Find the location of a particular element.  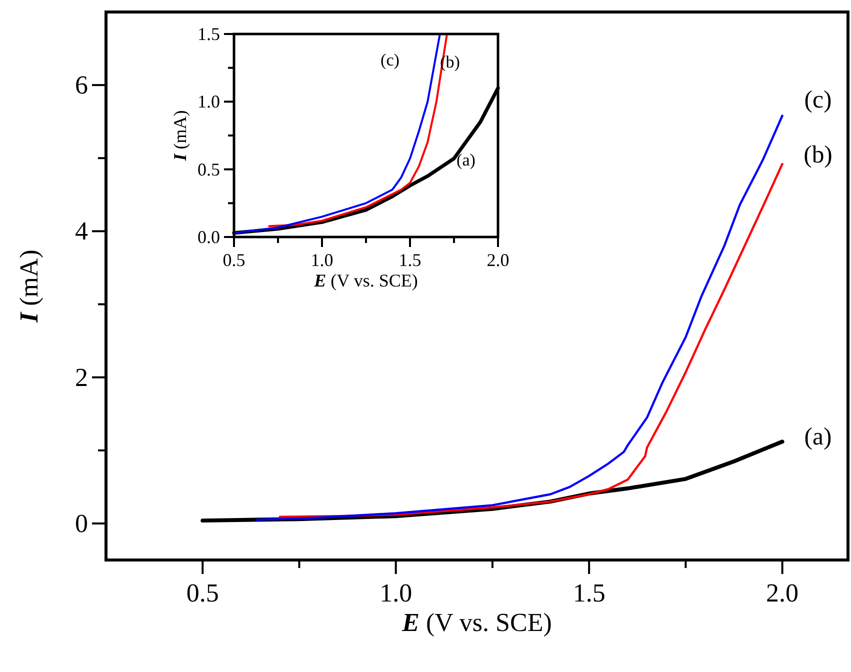

line-series is located at coordinates (337, 133).